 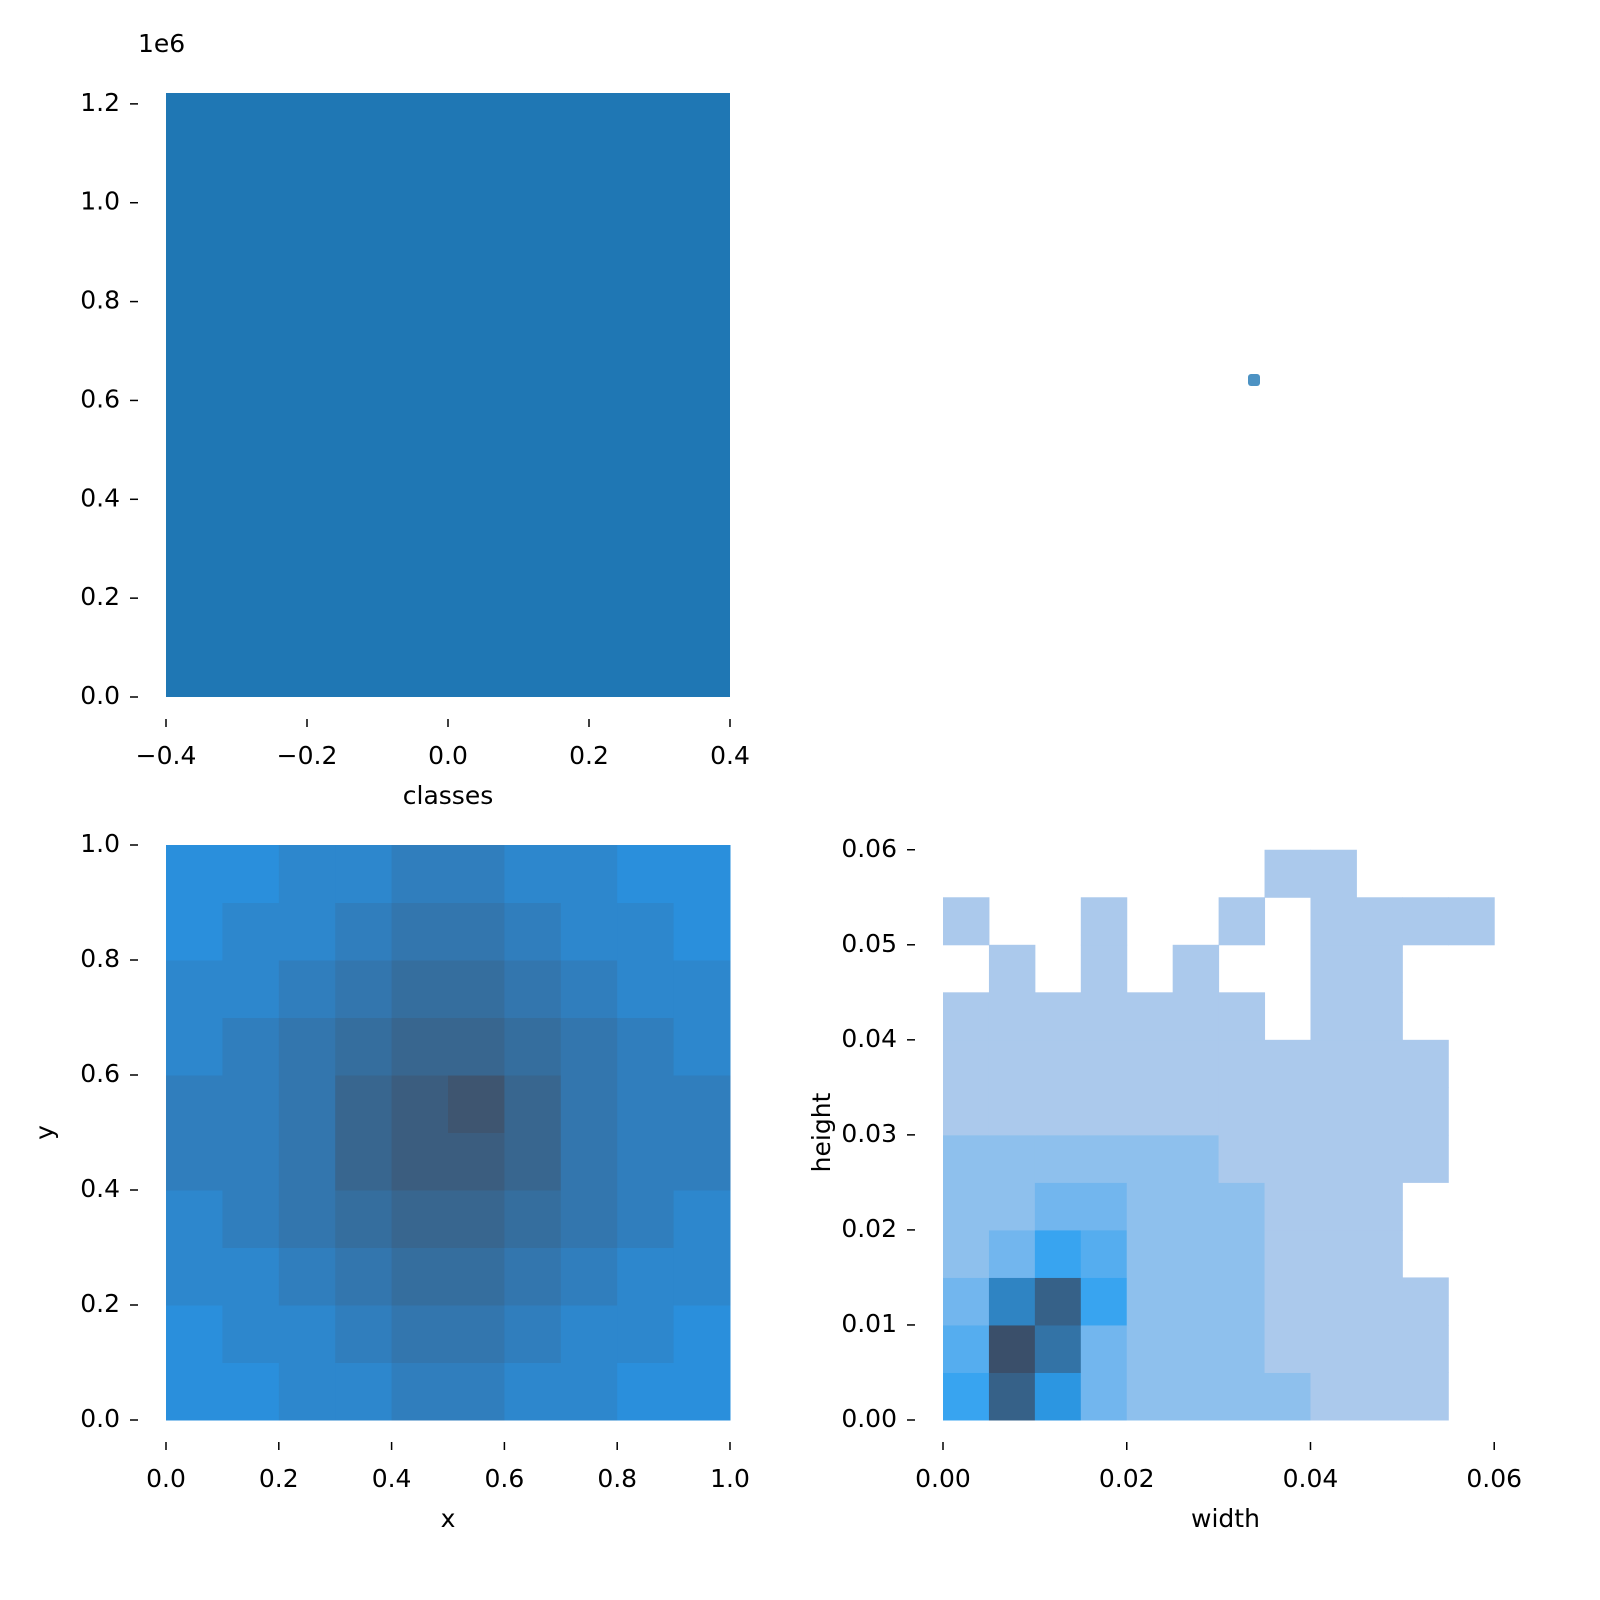 What do you see at coordinates (100, 695) in the screenshot?
I see `y-tick-label: 0.0` at bounding box center [100, 695].